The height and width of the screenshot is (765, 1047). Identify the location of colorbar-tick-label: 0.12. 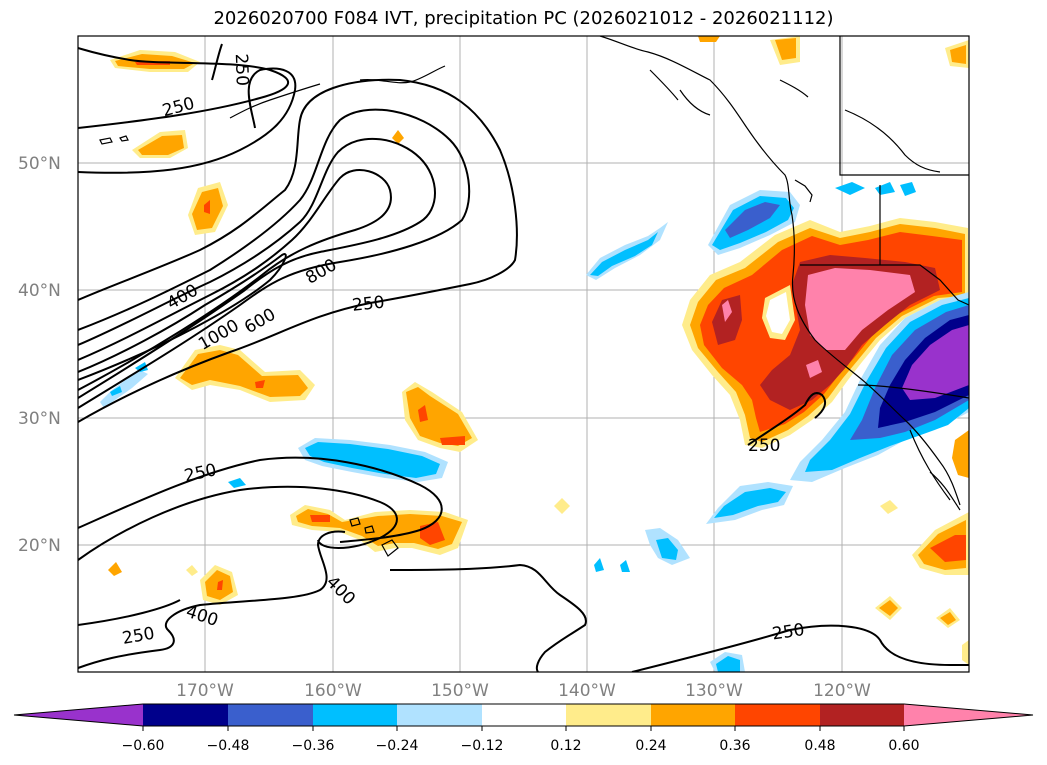
(565, 746).